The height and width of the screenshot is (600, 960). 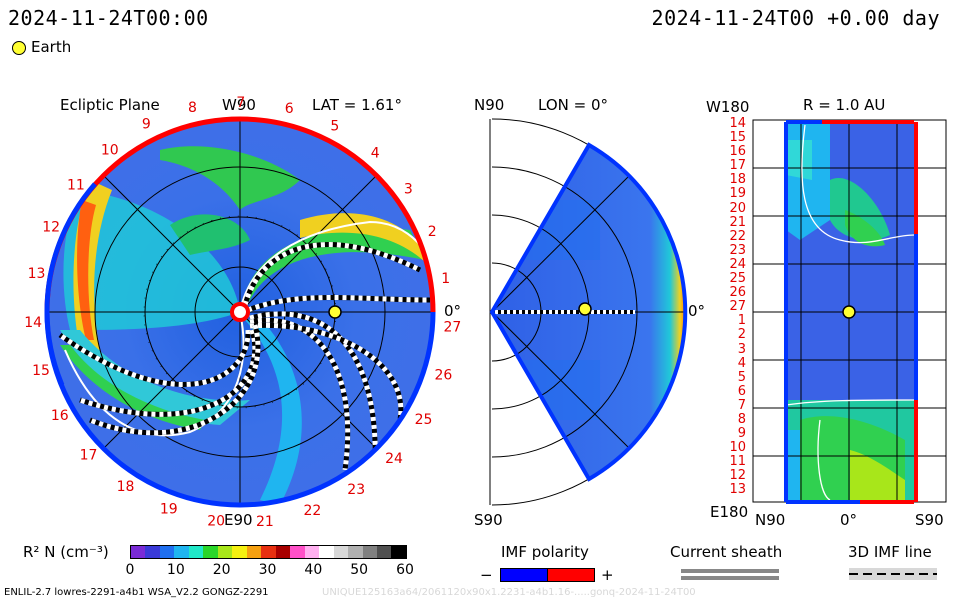 What do you see at coordinates (737, 476) in the screenshot?
I see `radial-ylabel: 12` at bounding box center [737, 476].